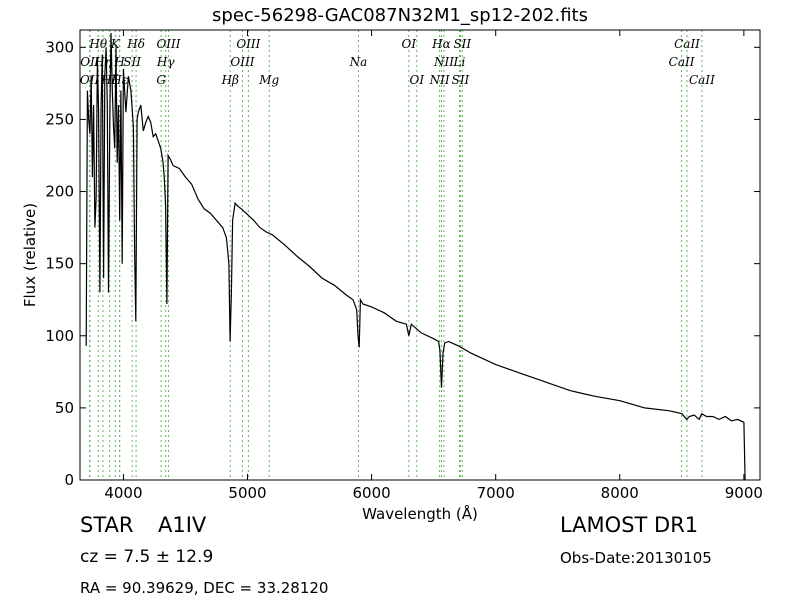 The height and width of the screenshot is (600, 800). Describe the element at coordinates (59, 47) in the screenshot. I see `y-tick-label: 300` at that location.